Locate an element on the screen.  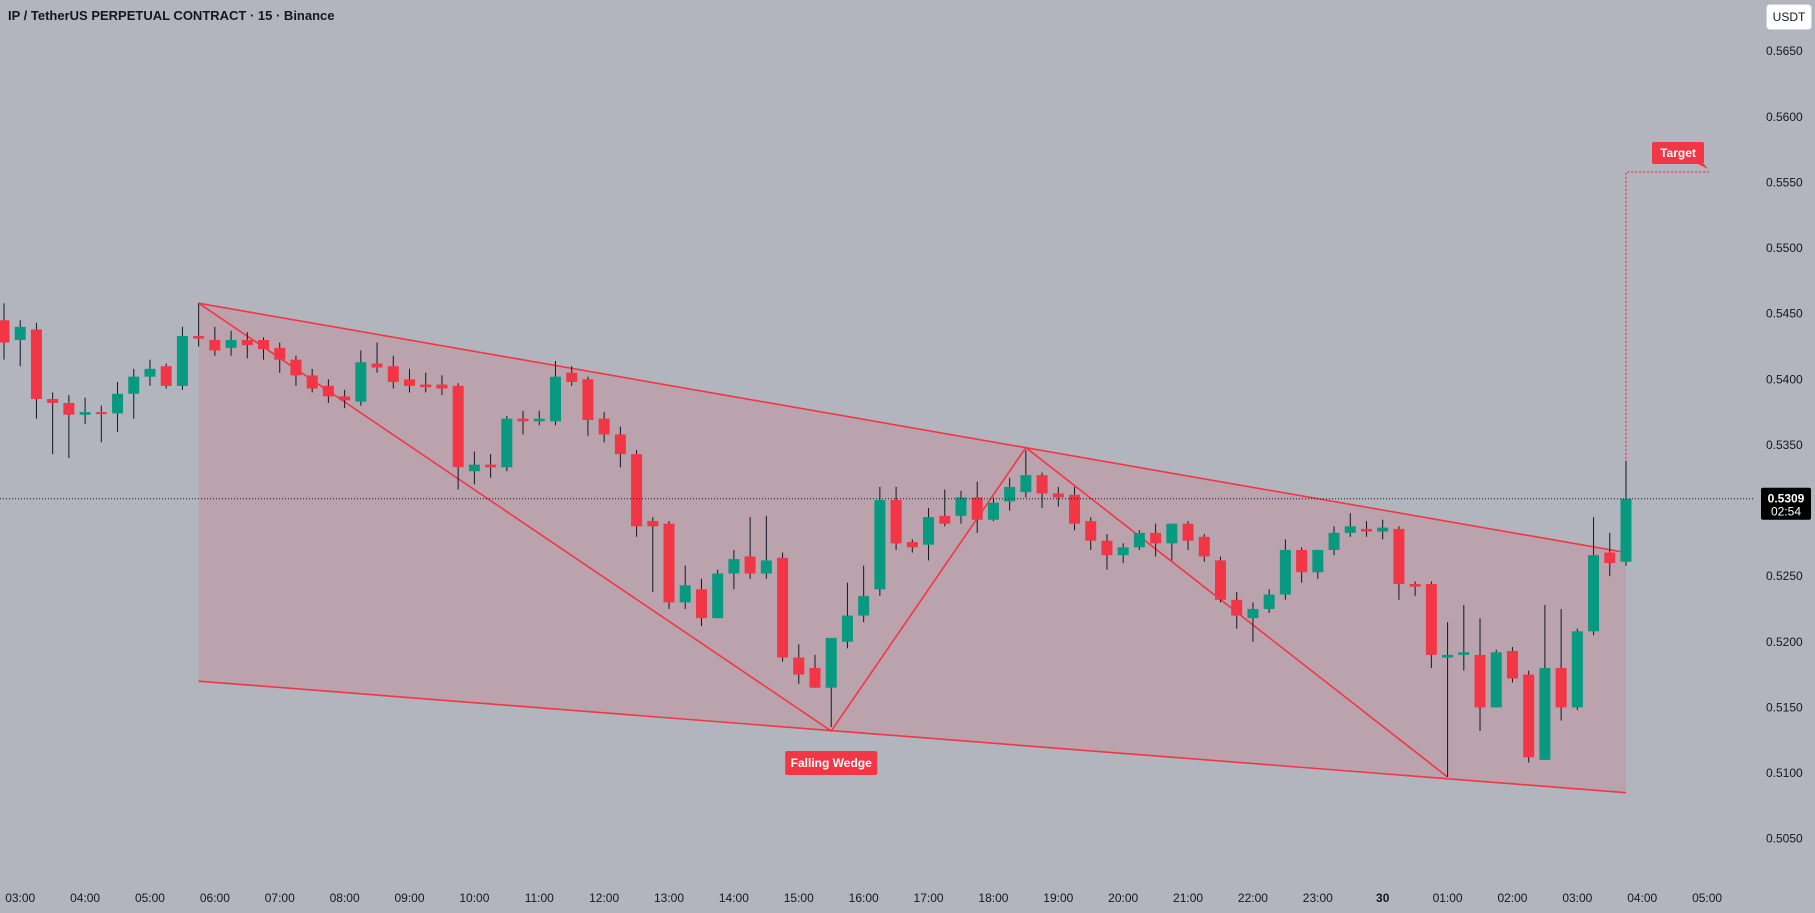
wedge-lower-line is located at coordinates (912, 737).